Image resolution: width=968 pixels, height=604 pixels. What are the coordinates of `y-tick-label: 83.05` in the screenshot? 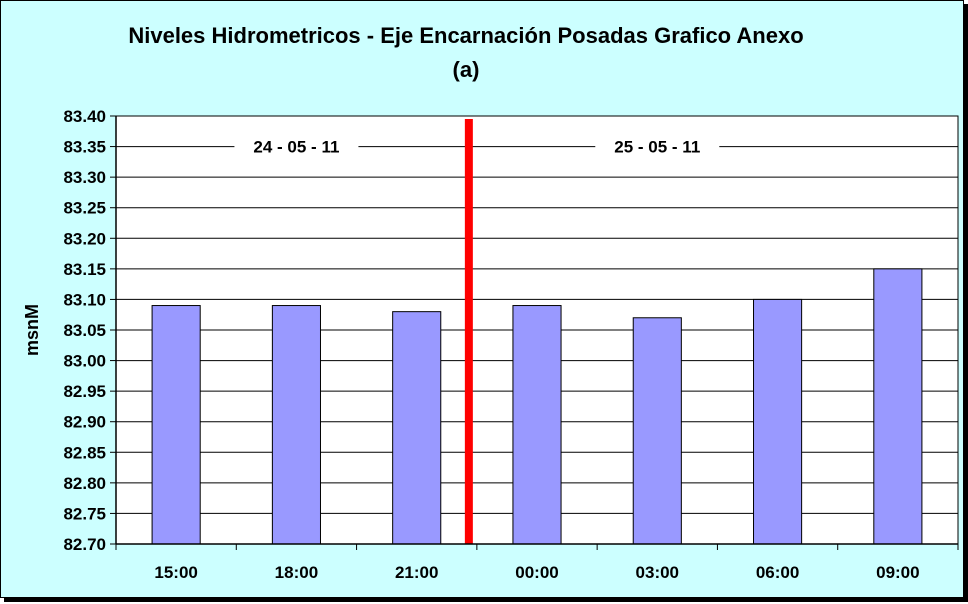 It's located at (84, 330).